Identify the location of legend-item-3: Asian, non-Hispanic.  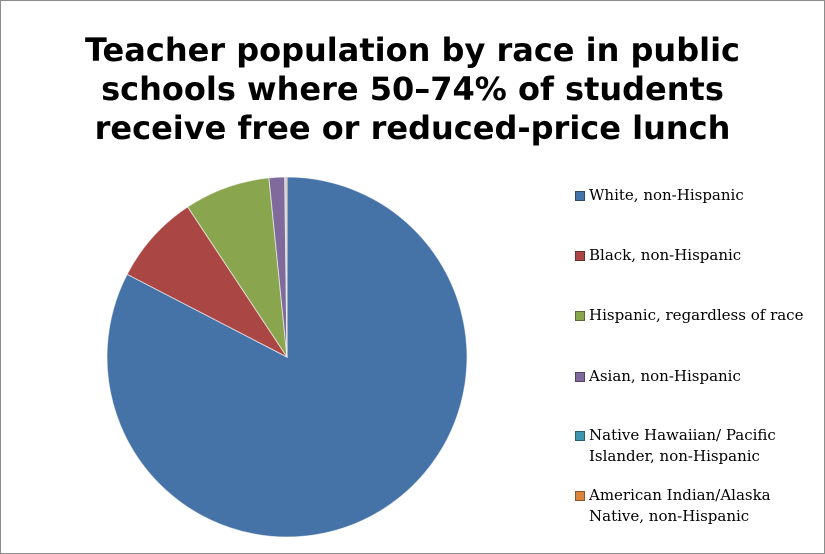
(697, 376).